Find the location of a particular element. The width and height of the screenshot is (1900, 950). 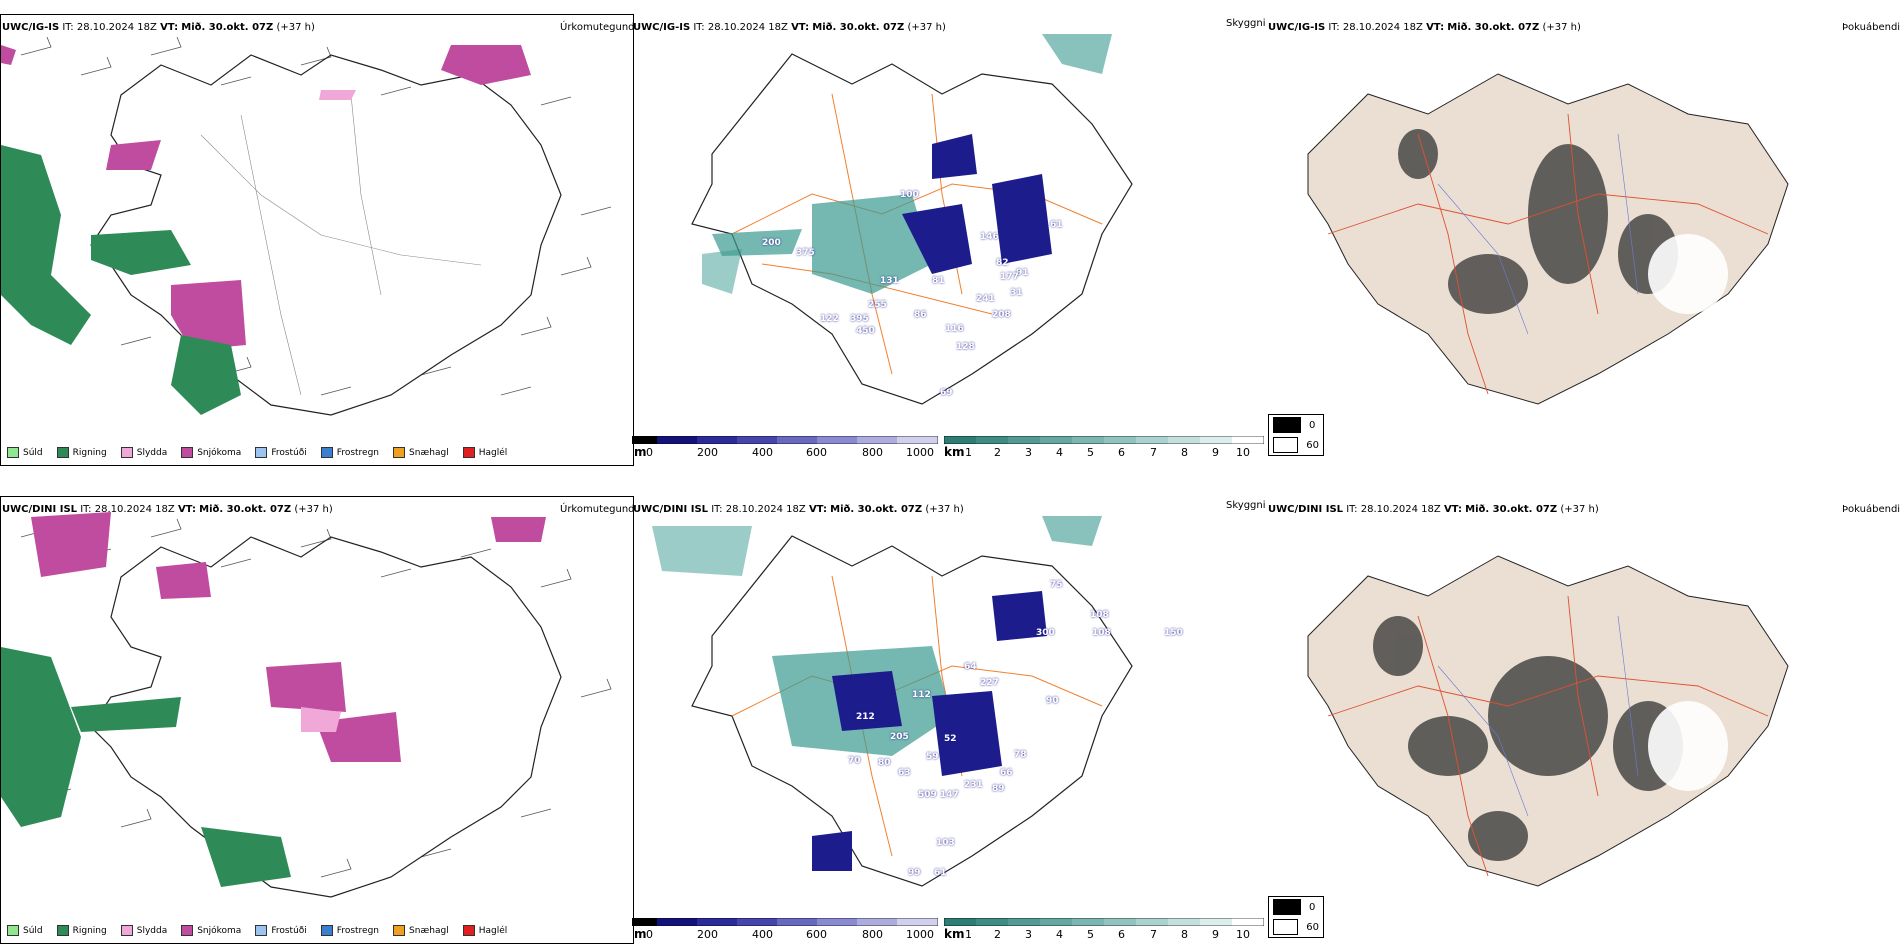

fog-key-1: 0 60 is located at coordinates (1296, 435).